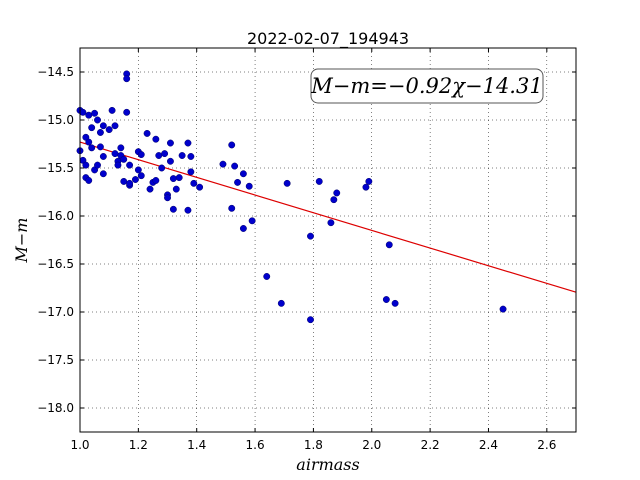 This screenshot has width=640, height=480. I want to click on y-tick-label: −18.0, so click(55, 408).